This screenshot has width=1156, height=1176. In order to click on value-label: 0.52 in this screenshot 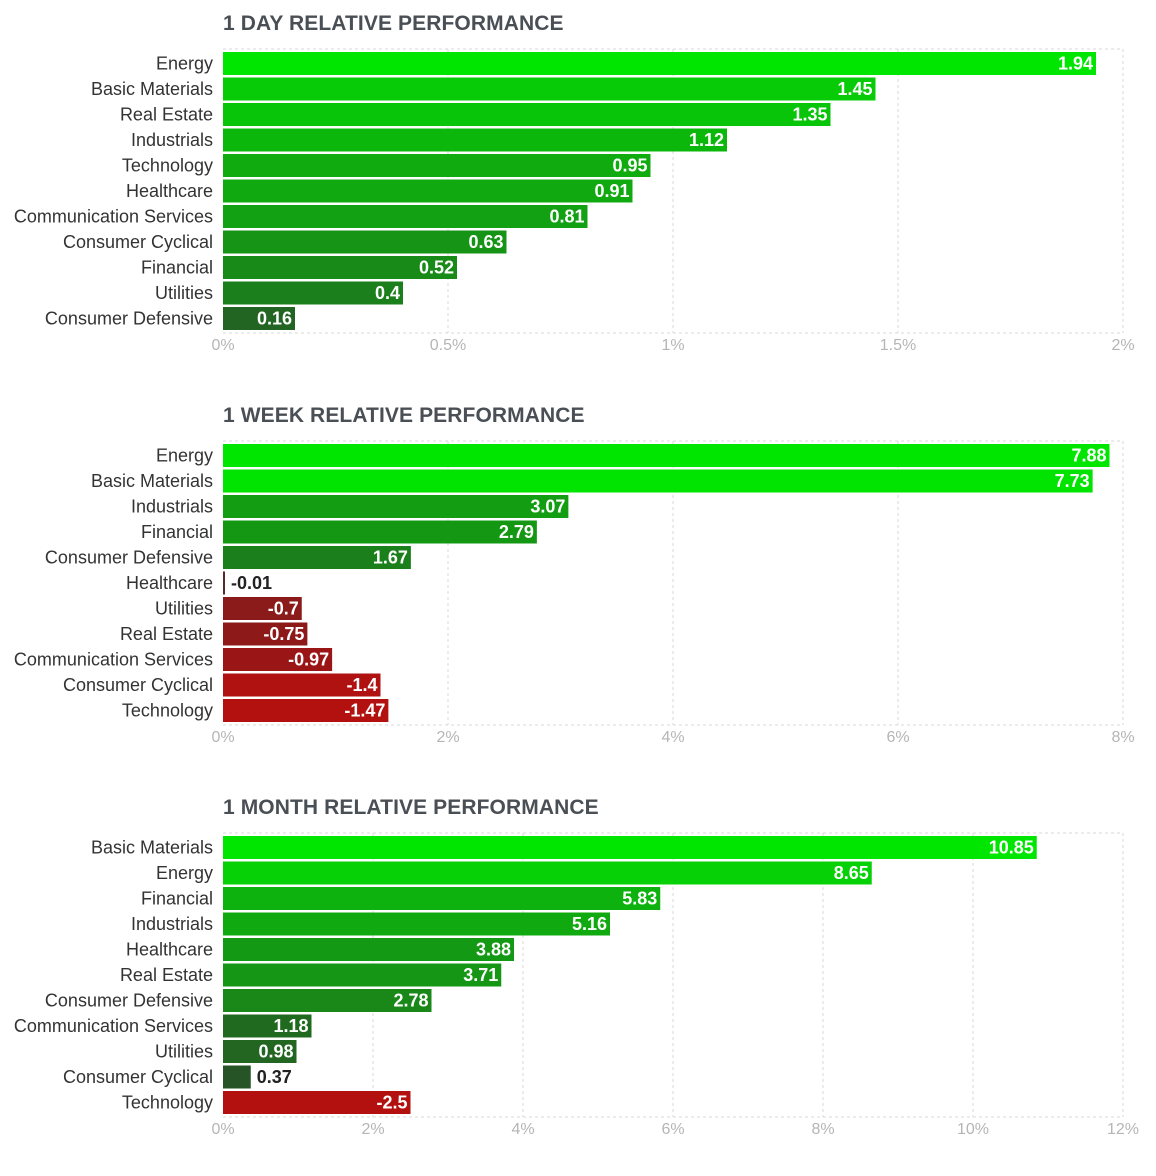, I will do `click(436, 268)`.